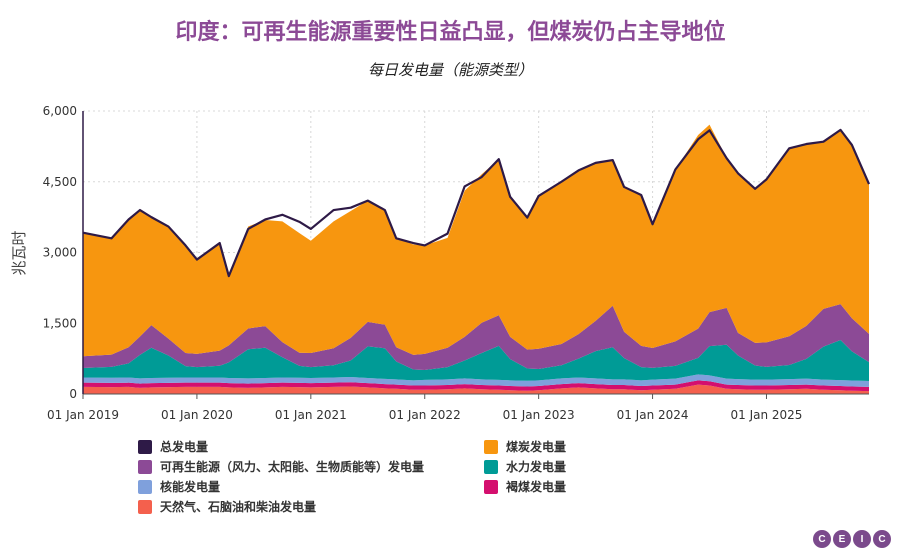 This screenshot has width=901, height=556. What do you see at coordinates (862, 539) in the screenshot?
I see `logo-letter: I` at bounding box center [862, 539].